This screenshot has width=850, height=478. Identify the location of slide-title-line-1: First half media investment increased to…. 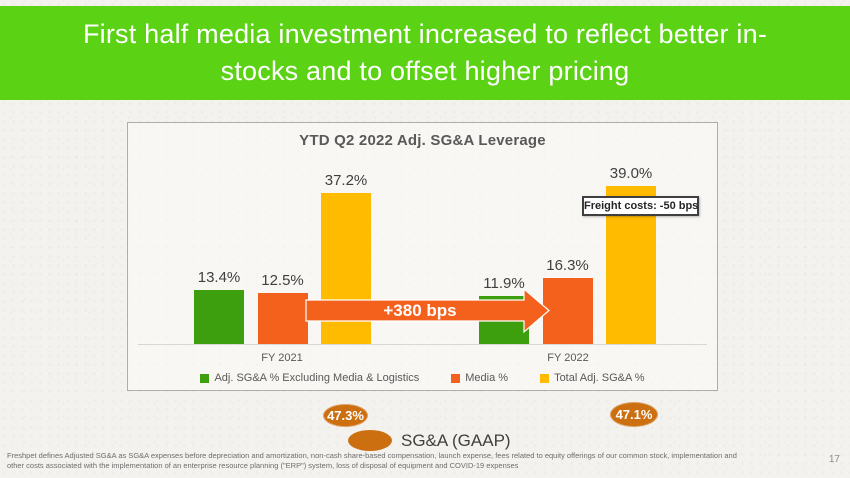
(425, 34).